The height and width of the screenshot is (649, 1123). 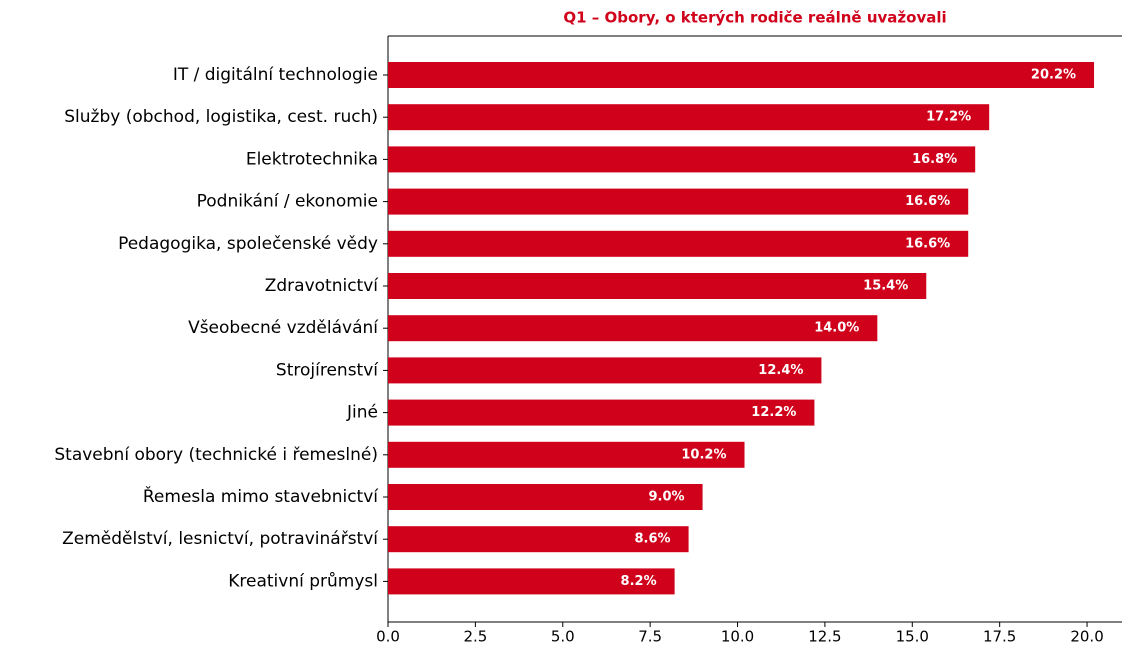 What do you see at coordinates (563, 637) in the screenshot?
I see `x-tick-label: 5.0` at bounding box center [563, 637].